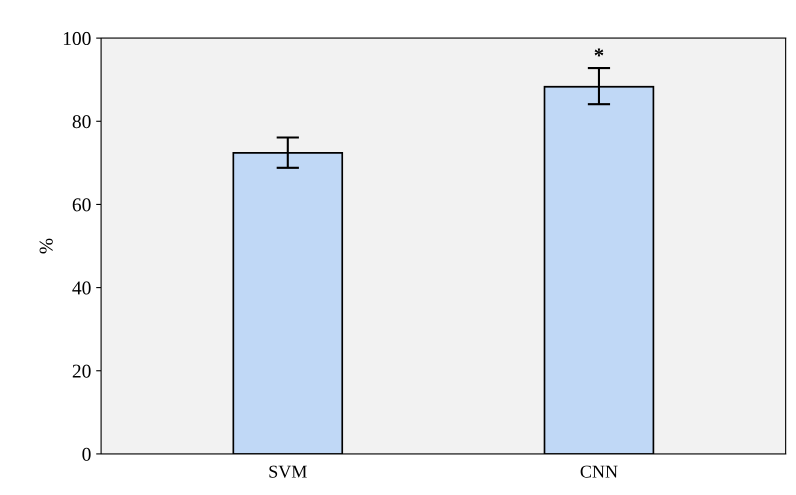  Describe the element at coordinates (81, 205) in the screenshot. I see `y-tick-label: 60` at that location.